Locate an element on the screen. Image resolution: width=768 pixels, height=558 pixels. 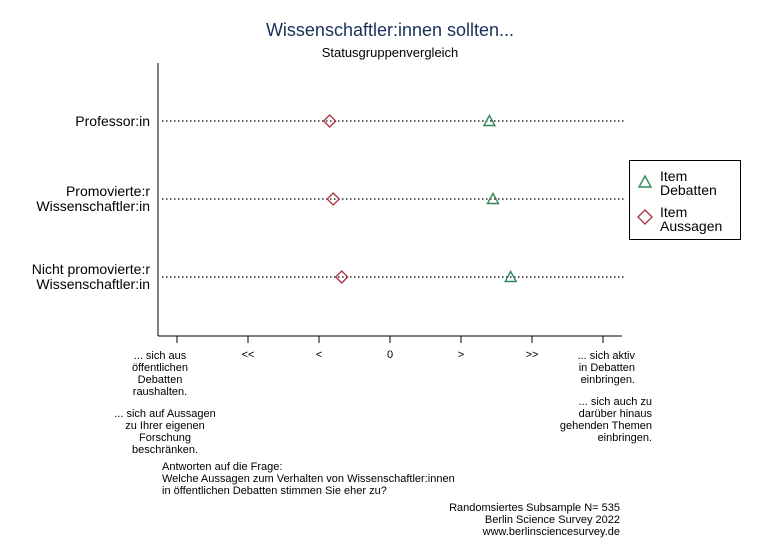
x-tick-label-4: > is located at coordinates (461, 355).